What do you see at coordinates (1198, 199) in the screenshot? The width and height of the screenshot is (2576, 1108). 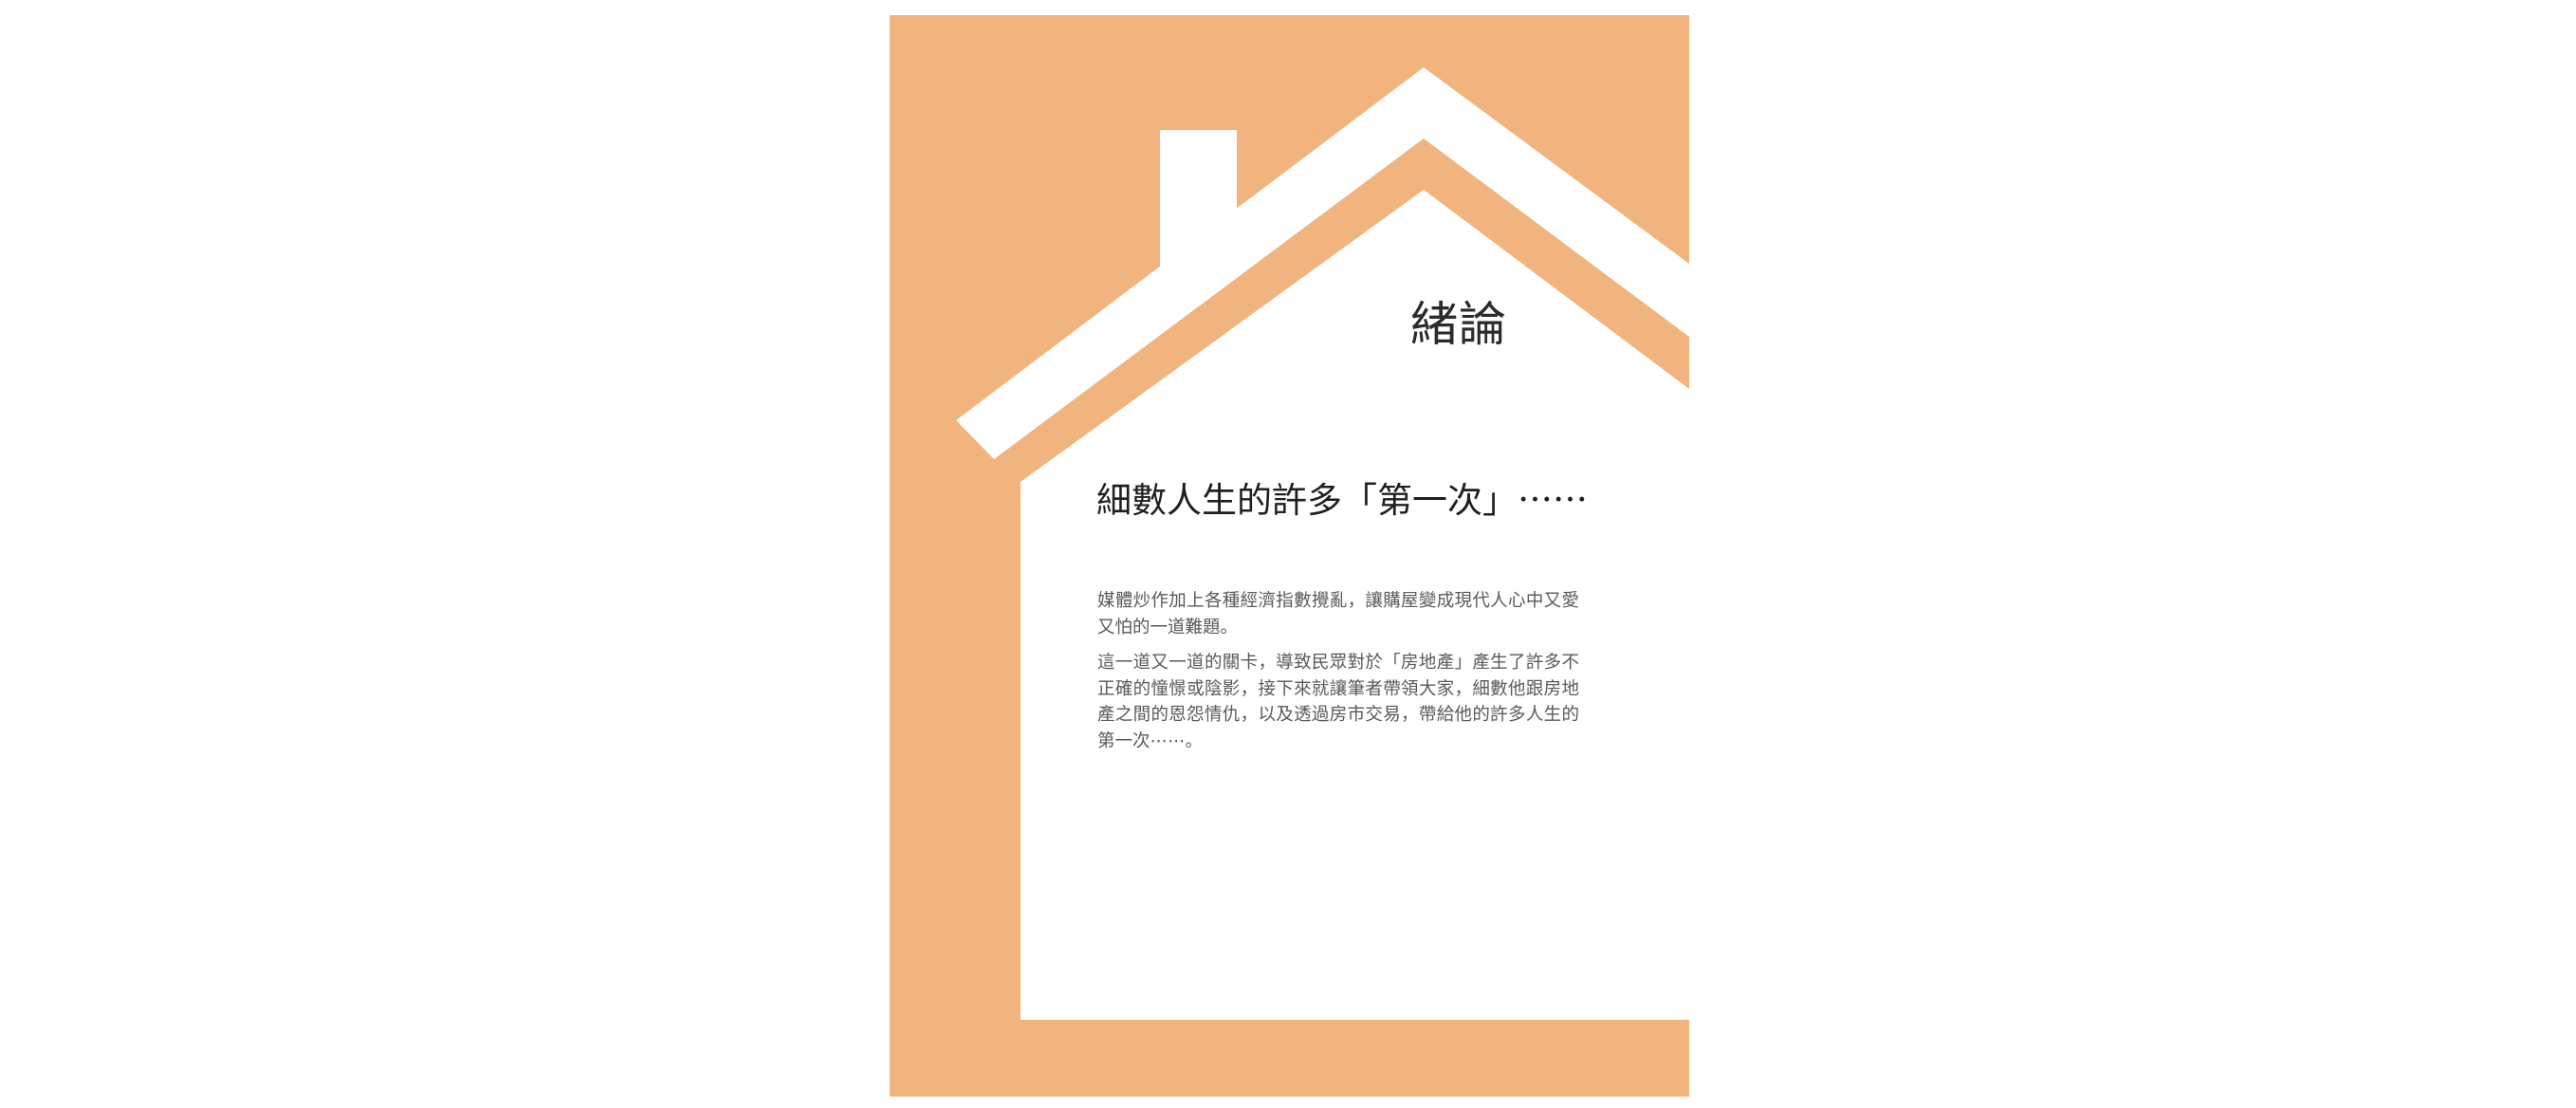 I see `chimney` at bounding box center [1198, 199].